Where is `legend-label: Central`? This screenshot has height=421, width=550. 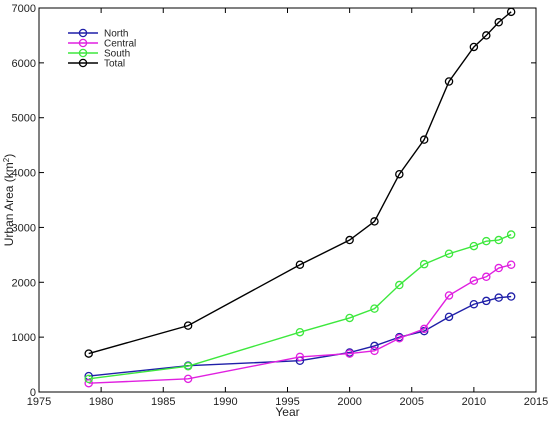 legend-label: Central is located at coordinates (120, 44).